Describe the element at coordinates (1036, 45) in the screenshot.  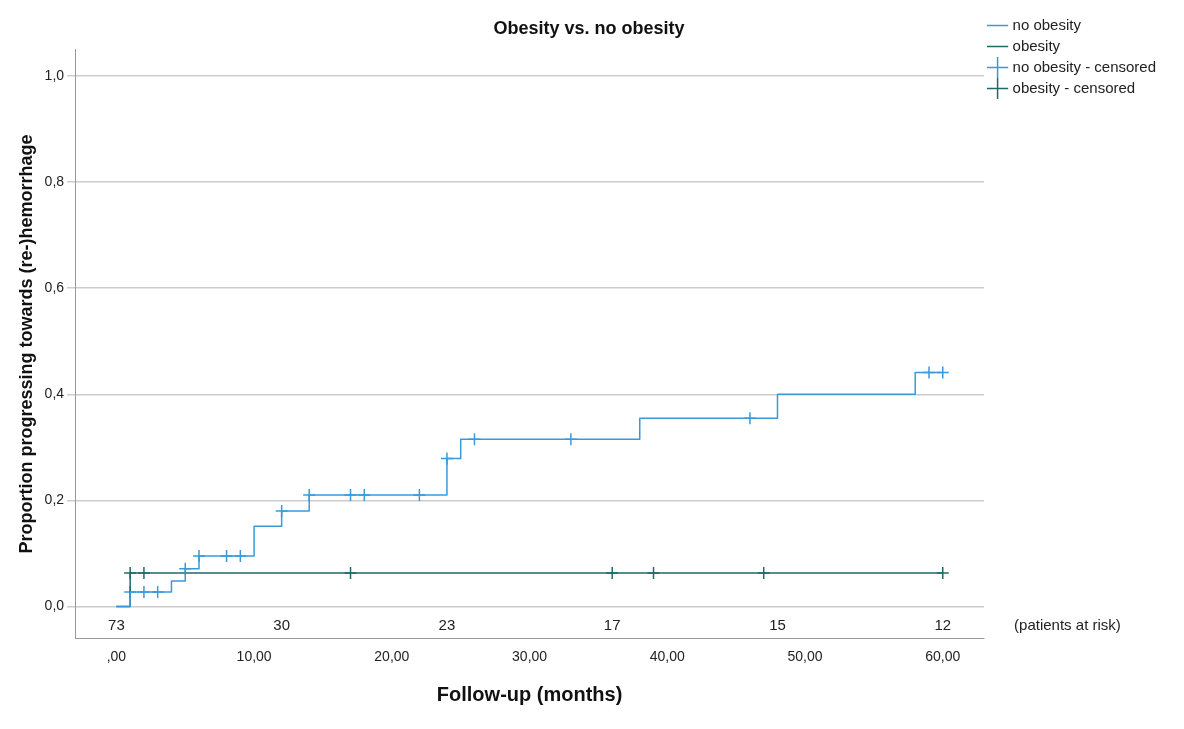
I see `legend-label: obesity` at that location.